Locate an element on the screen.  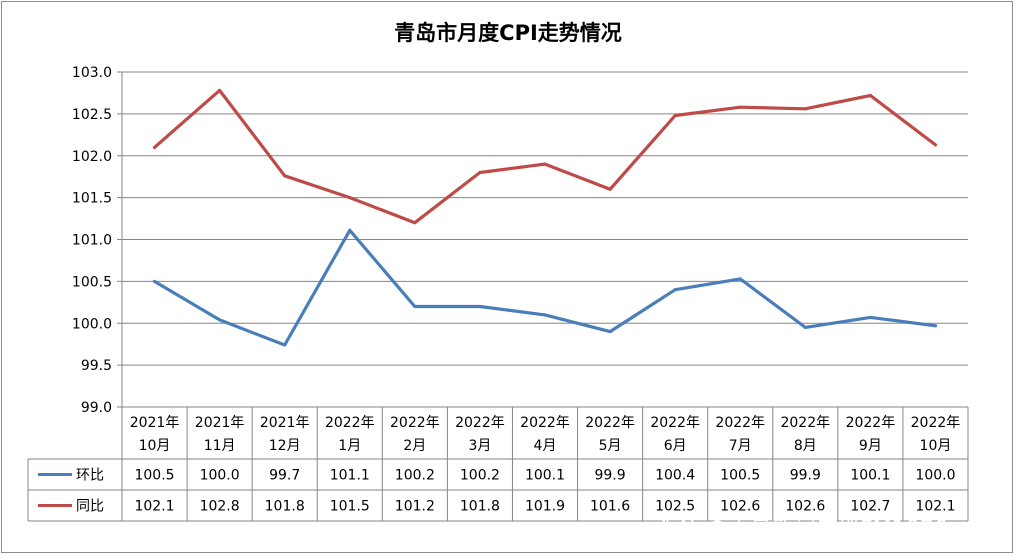
x-category-month: 7月 is located at coordinates (740, 446).